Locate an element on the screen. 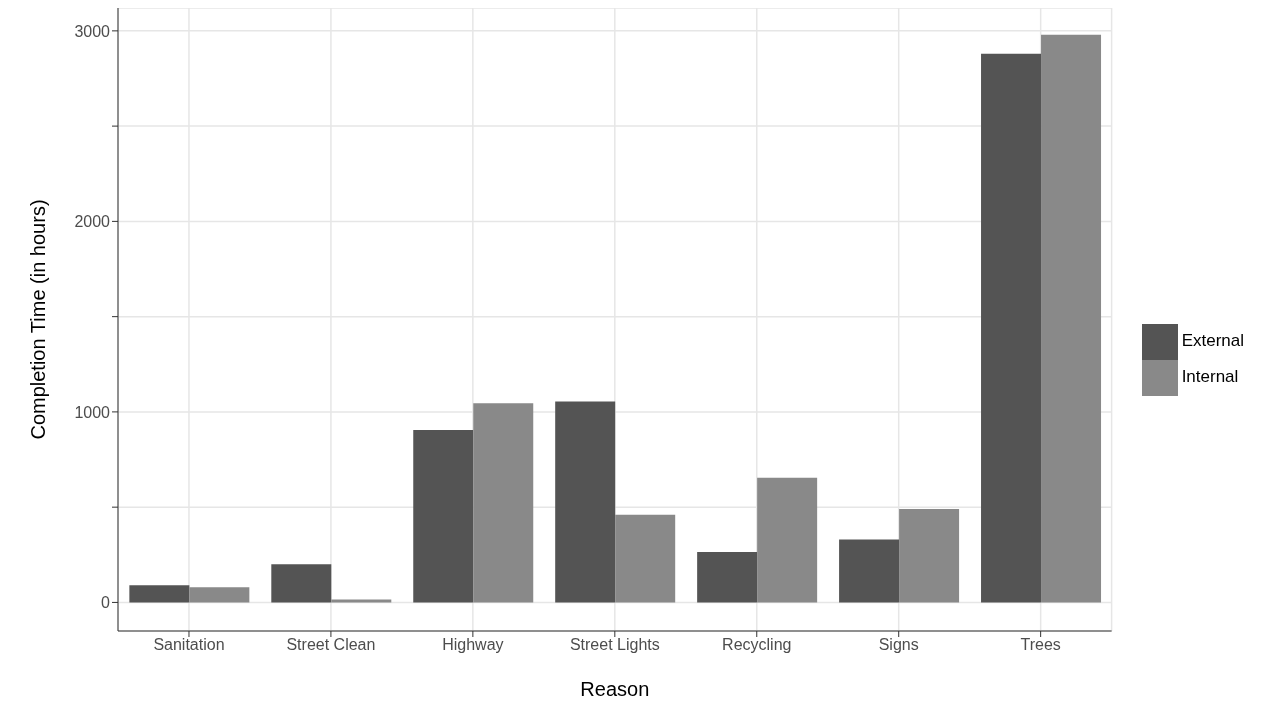 The image size is (1272, 719). x-tick-label: Trees is located at coordinates (1040, 645).